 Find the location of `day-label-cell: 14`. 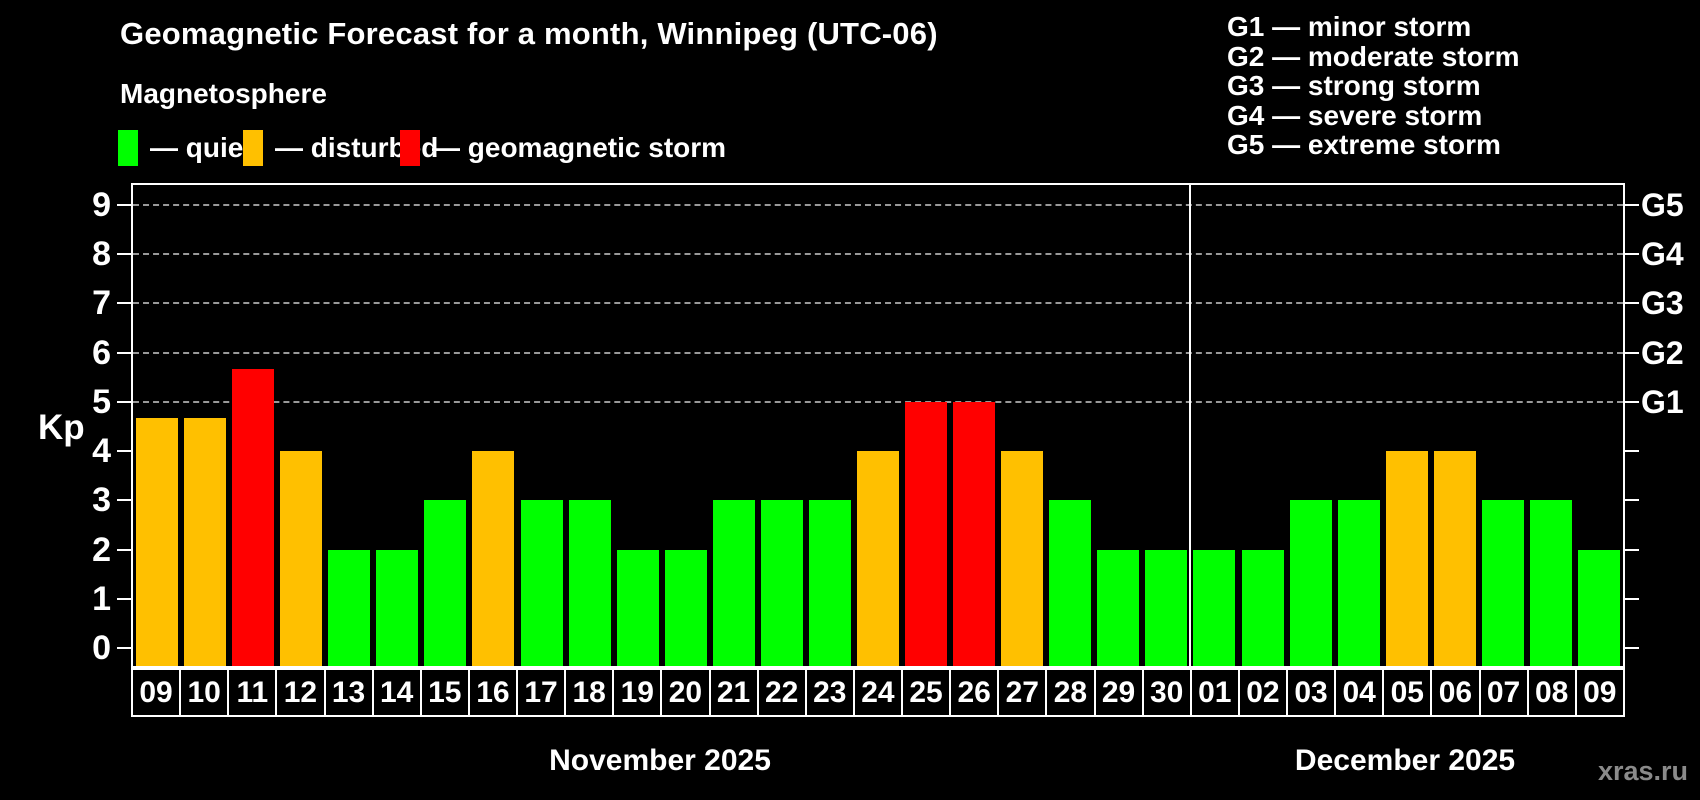

day-label-cell: 14 is located at coordinates (396, 692).